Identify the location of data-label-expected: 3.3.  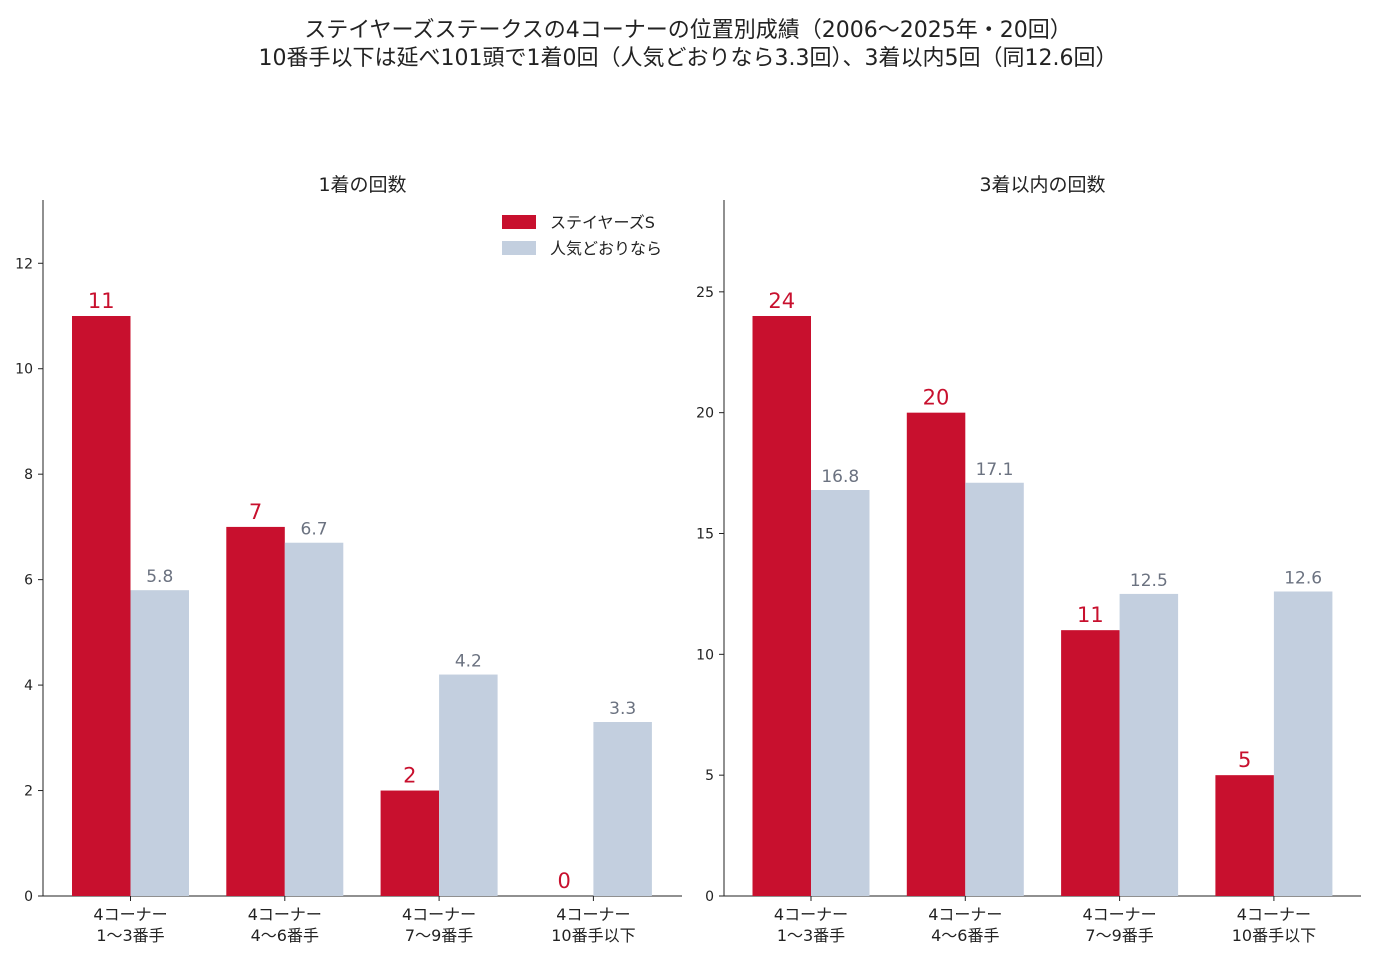
(622, 709).